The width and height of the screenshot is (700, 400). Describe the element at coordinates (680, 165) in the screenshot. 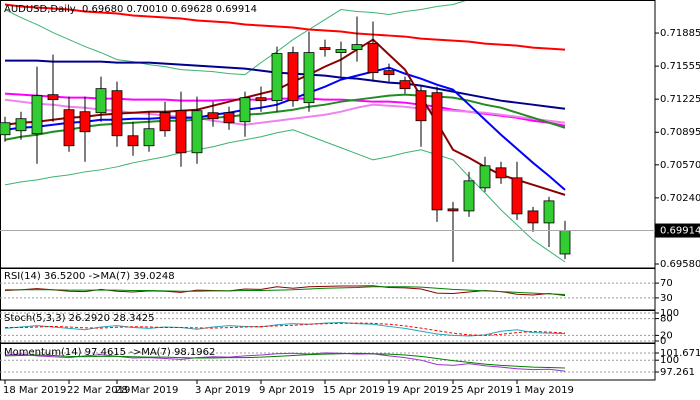

I see `y-tick-label: 0.70570` at that location.